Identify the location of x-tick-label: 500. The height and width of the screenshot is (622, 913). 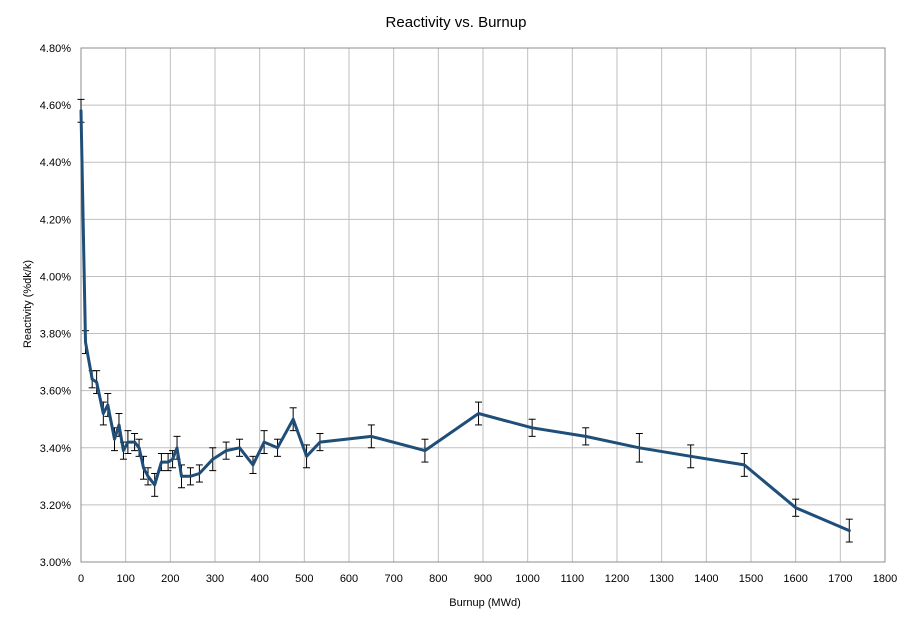
(304, 579).